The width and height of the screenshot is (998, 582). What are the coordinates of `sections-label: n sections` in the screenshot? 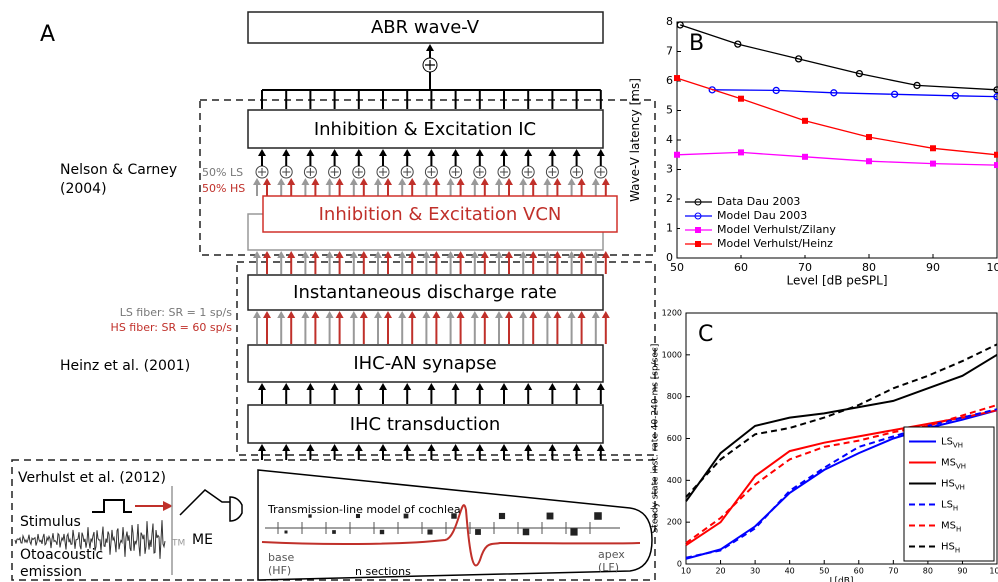 It's located at (383, 571).